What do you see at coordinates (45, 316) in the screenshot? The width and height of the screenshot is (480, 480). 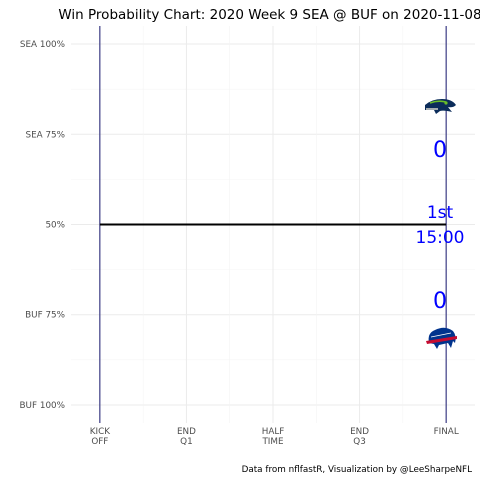 I see `y-tick-label: BUF 75%` at bounding box center [45, 316].